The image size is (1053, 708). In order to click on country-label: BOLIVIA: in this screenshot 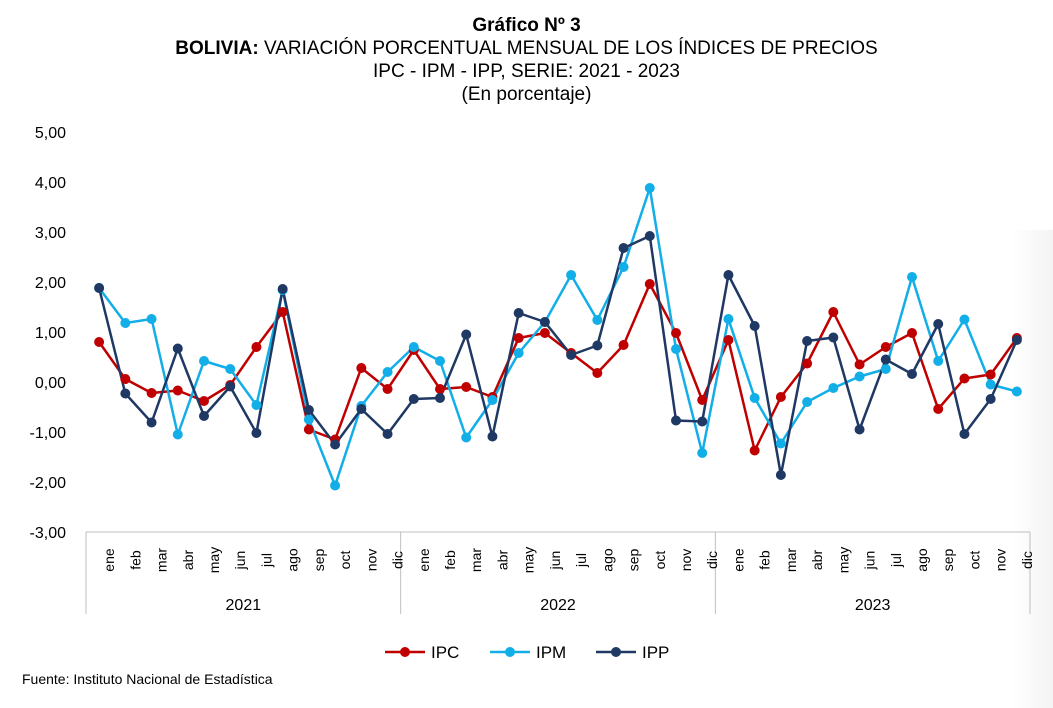, I will do `click(217, 48)`.